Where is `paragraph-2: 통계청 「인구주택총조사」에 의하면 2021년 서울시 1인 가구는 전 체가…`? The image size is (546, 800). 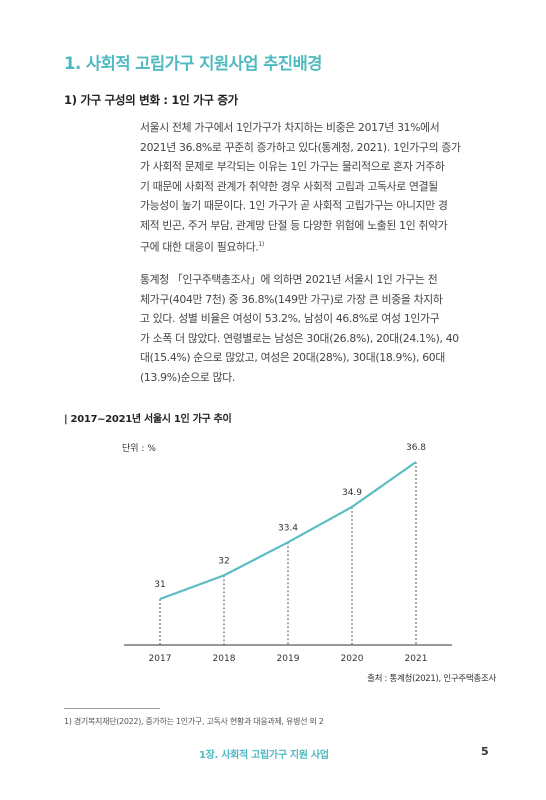
paragraph-2: 통계청 「인구주택총조사」에 의하면 2021년 서울시 1인 가구는 전 체가… is located at coordinates (317, 328).